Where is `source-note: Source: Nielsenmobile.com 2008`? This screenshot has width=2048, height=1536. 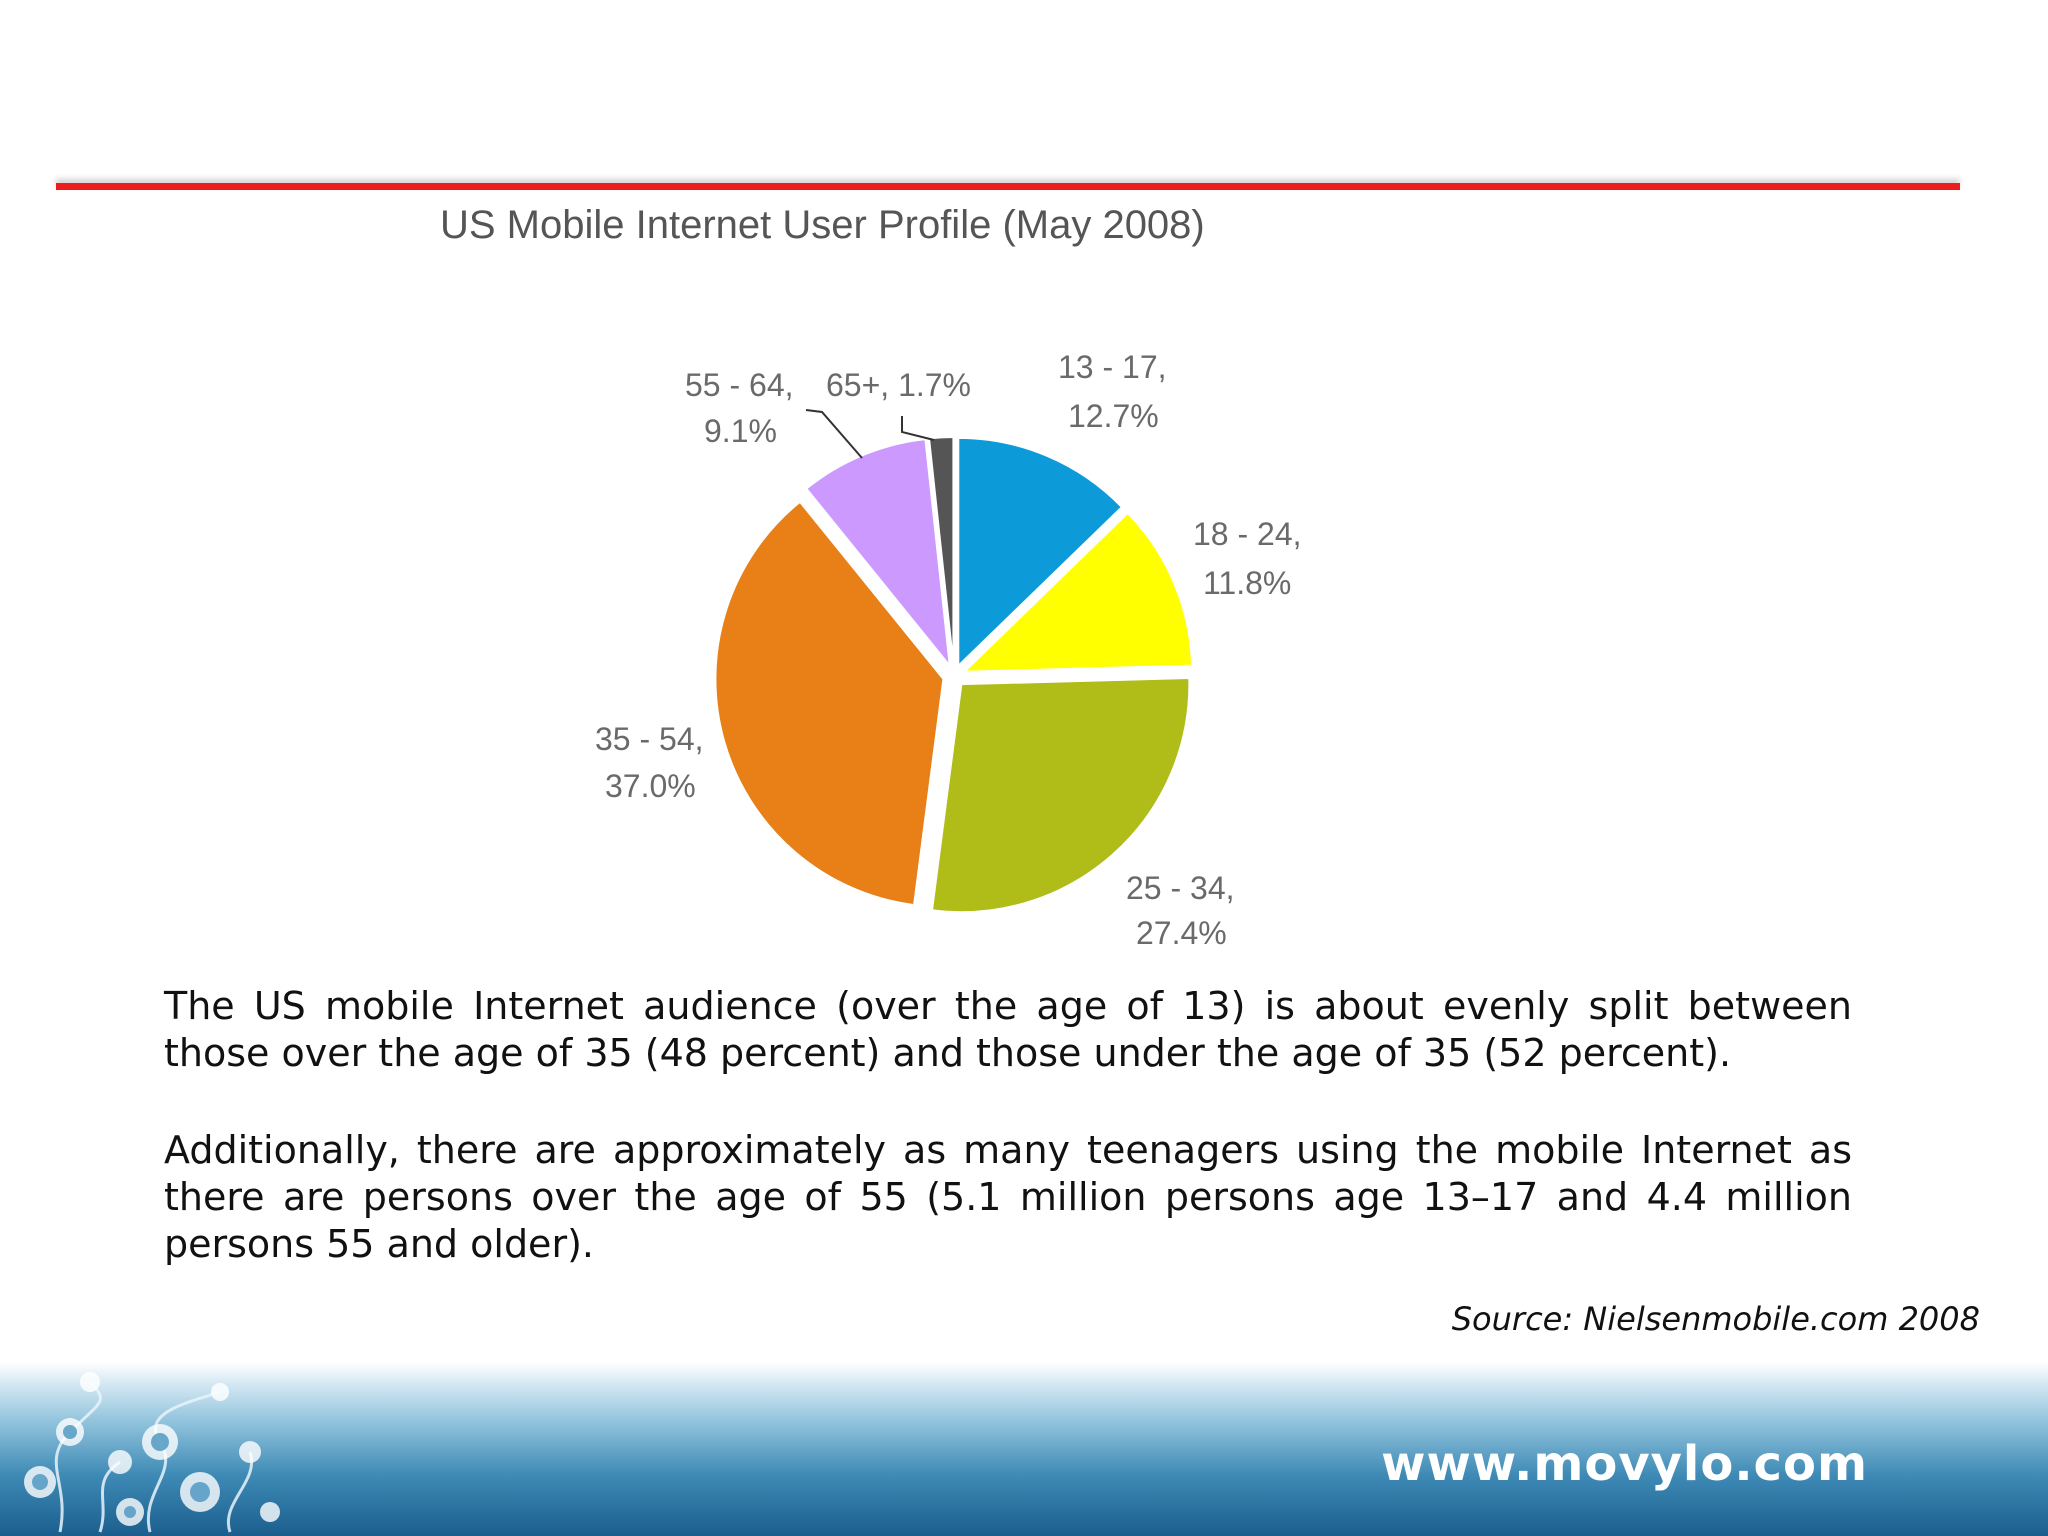 source-note: Source: Nielsenmobile.com 2008 is located at coordinates (1715, 1319).